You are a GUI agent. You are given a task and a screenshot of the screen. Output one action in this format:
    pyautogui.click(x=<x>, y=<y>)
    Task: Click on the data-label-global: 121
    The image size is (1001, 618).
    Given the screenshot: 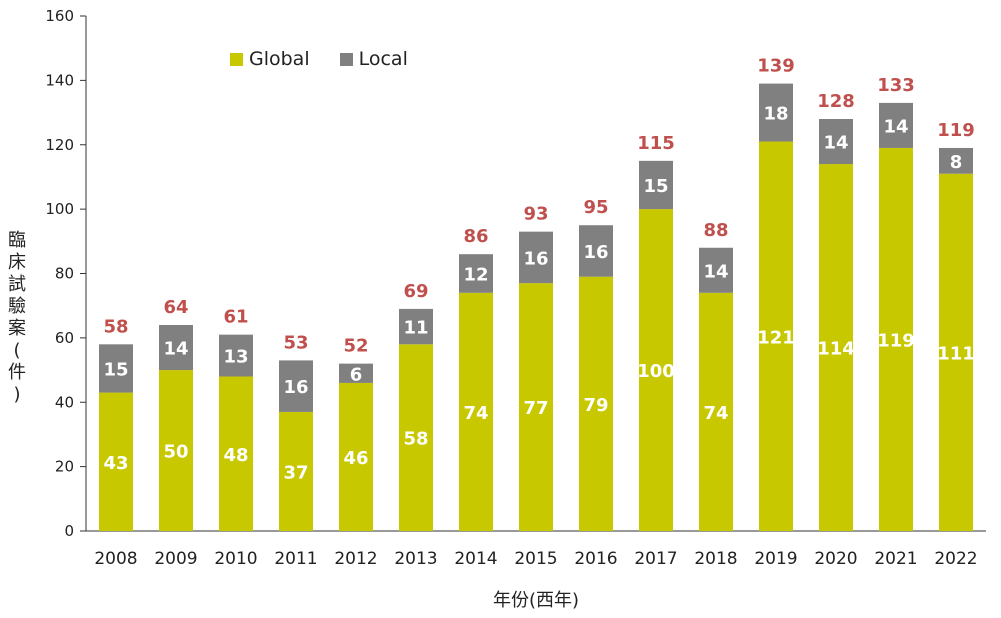 What is the action you would take?
    pyautogui.click(x=776, y=337)
    